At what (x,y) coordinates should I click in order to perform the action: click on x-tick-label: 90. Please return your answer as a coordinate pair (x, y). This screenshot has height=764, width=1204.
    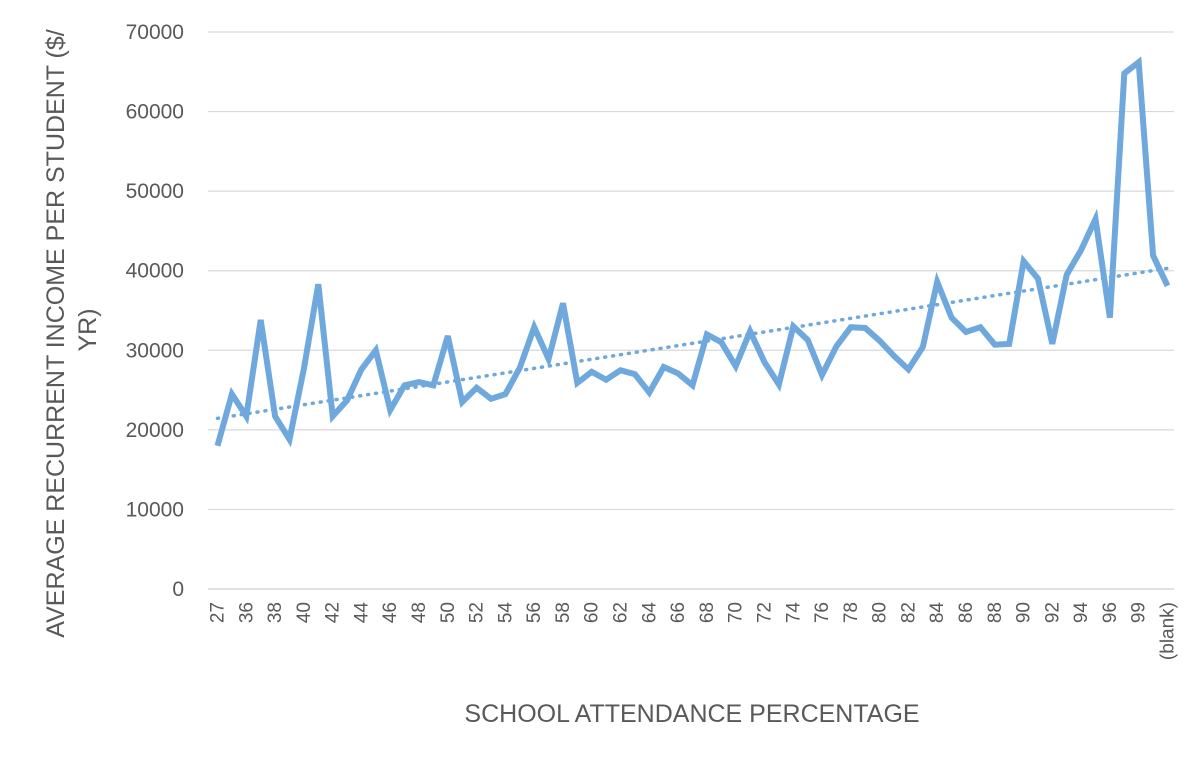
    Looking at the image, I should click on (1024, 612).